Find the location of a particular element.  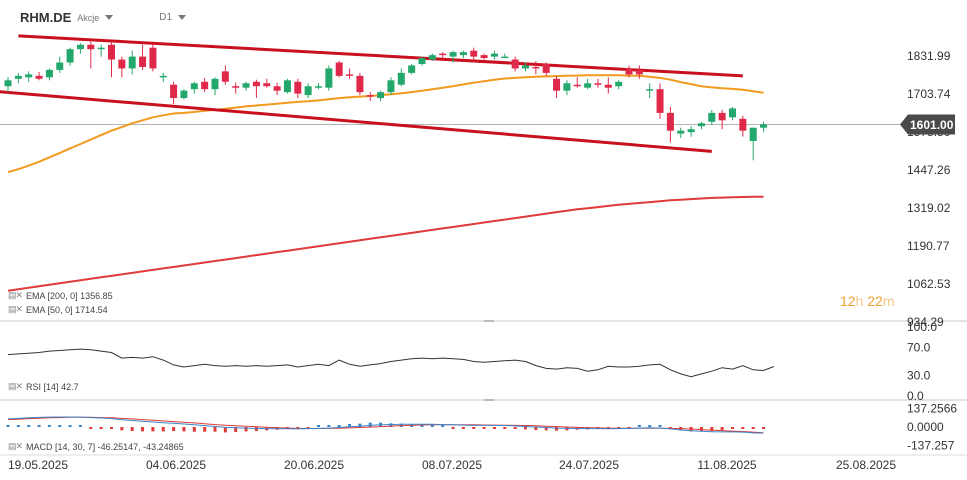

pane-resize-handle is located at coordinates (489, 400).